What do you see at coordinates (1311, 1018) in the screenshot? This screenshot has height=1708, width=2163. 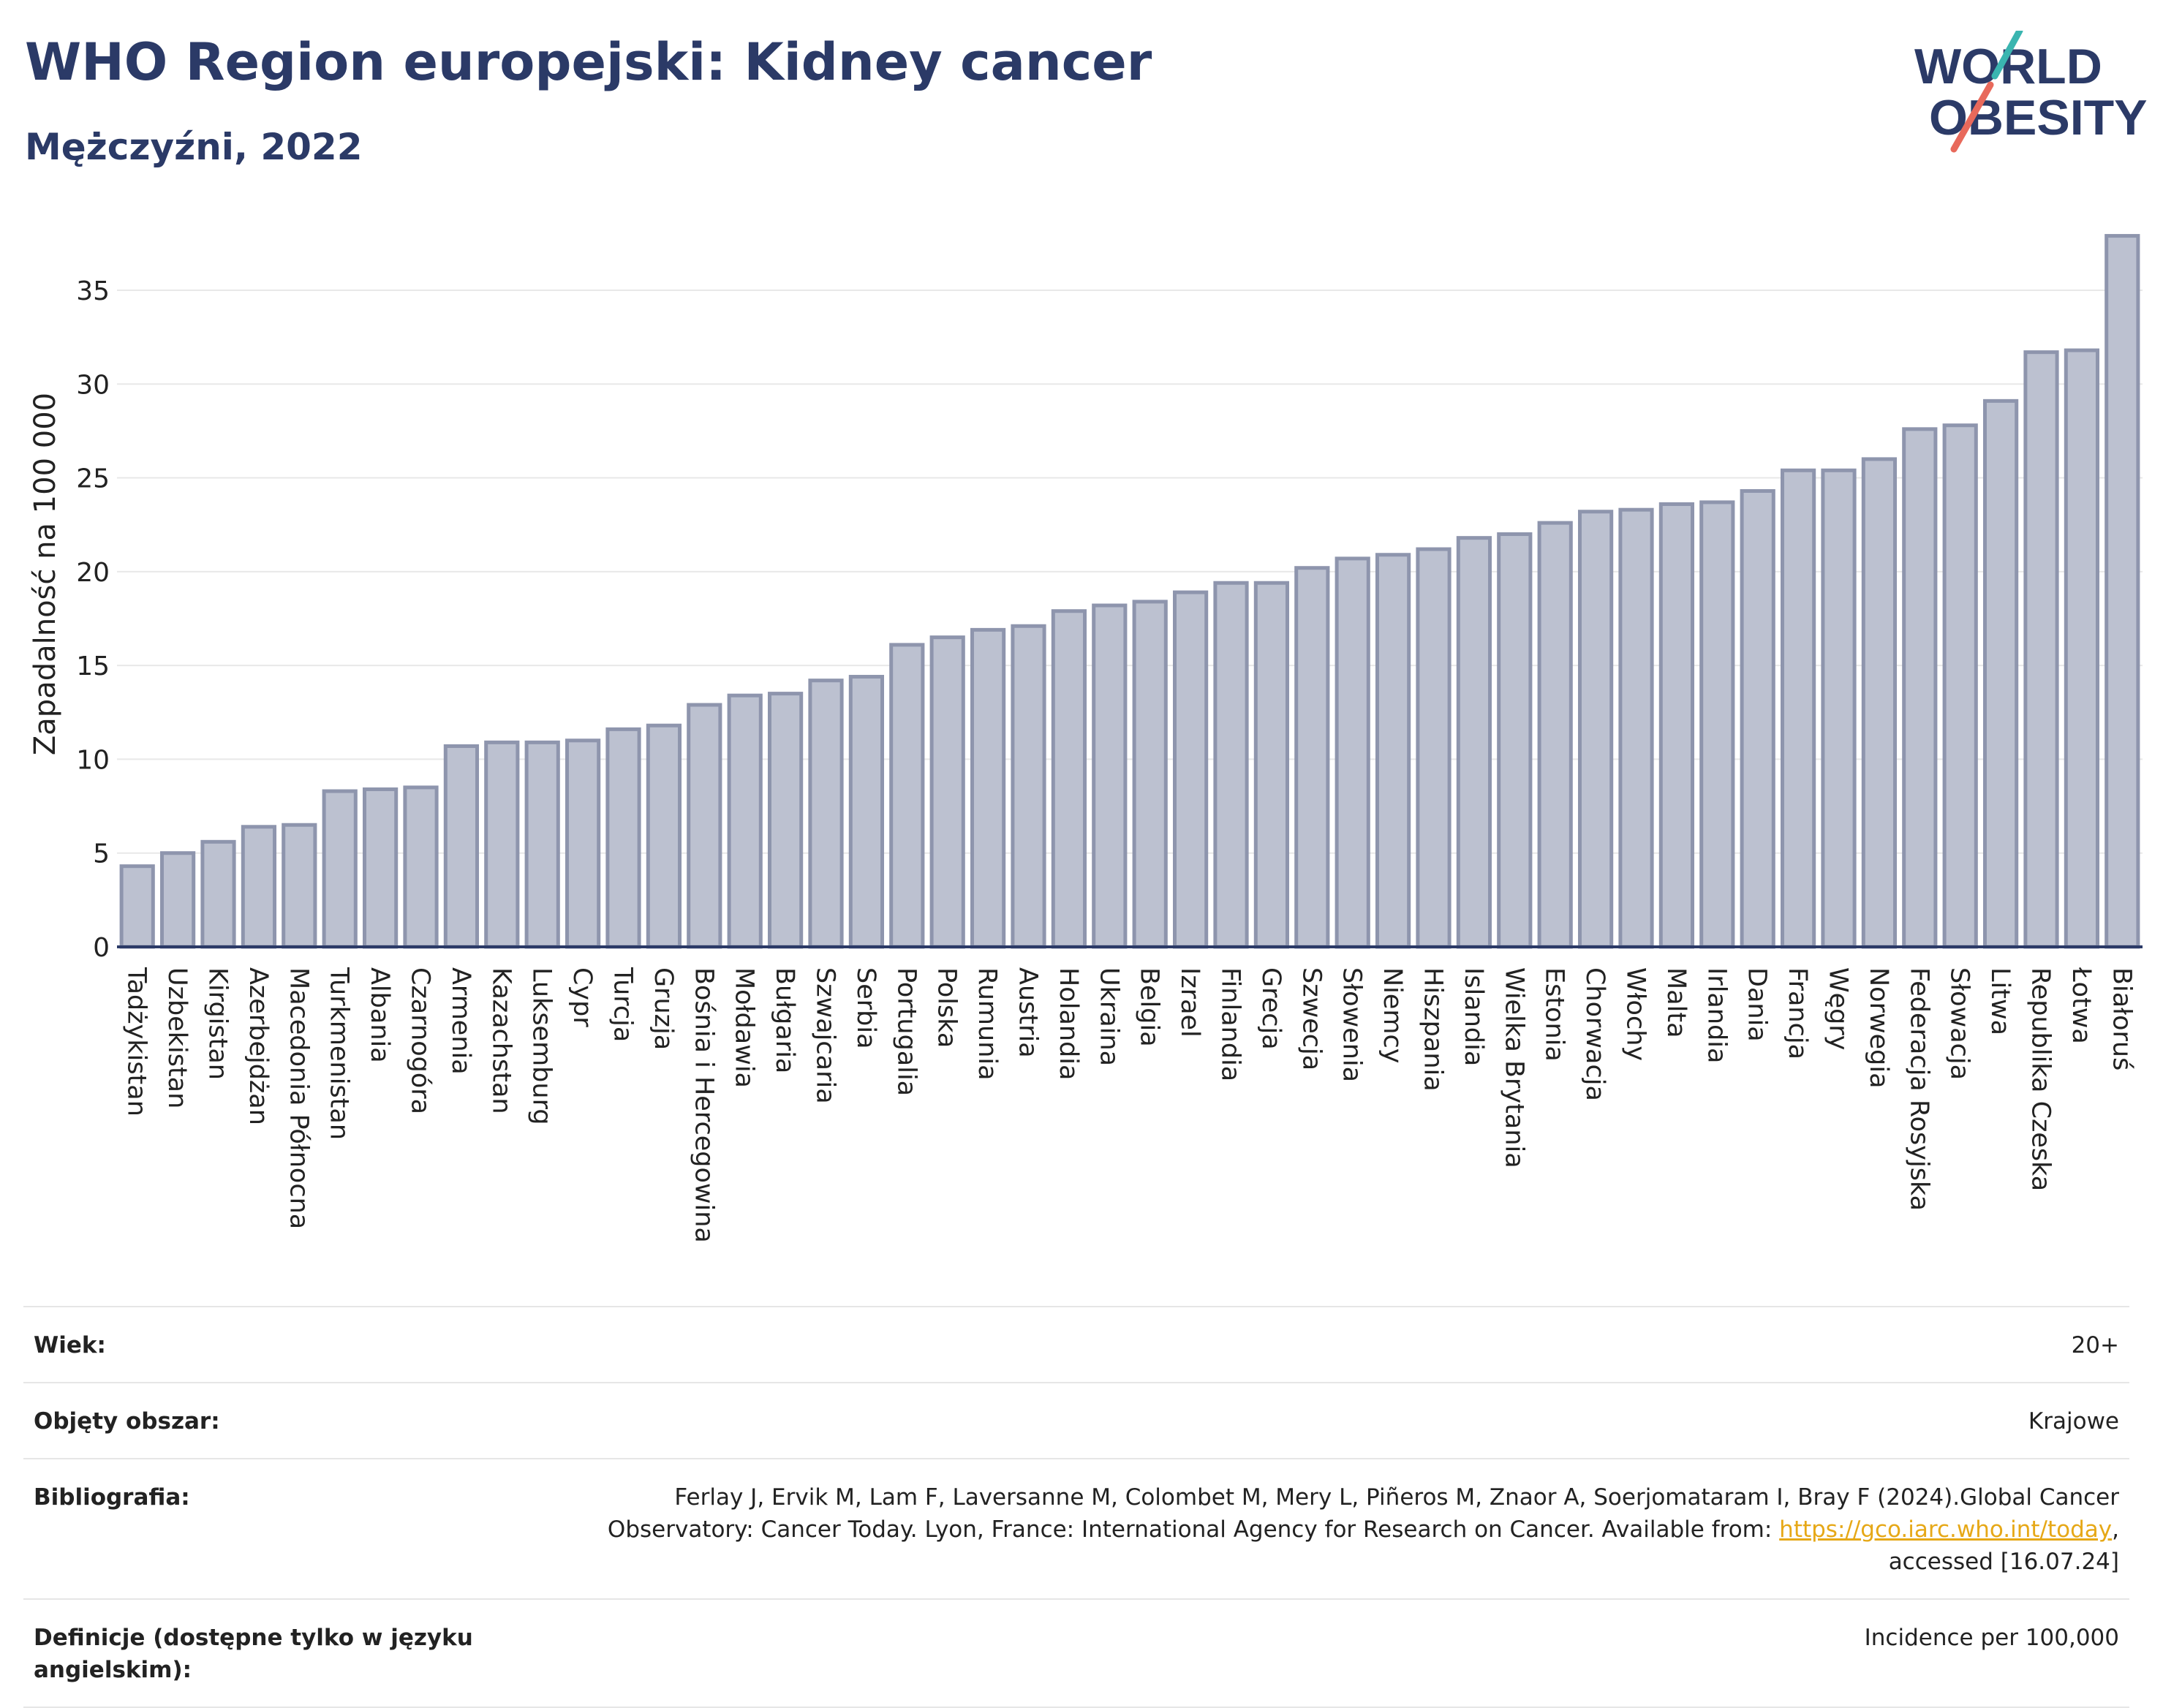 I see `x-tick-label: Szwecja` at bounding box center [1311, 1018].